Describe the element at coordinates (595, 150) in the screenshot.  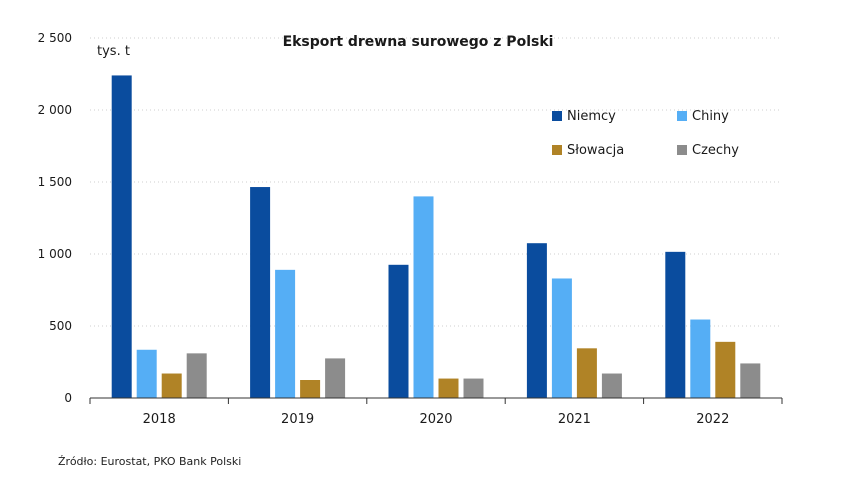
I see `legend-label: Słowacja` at that location.